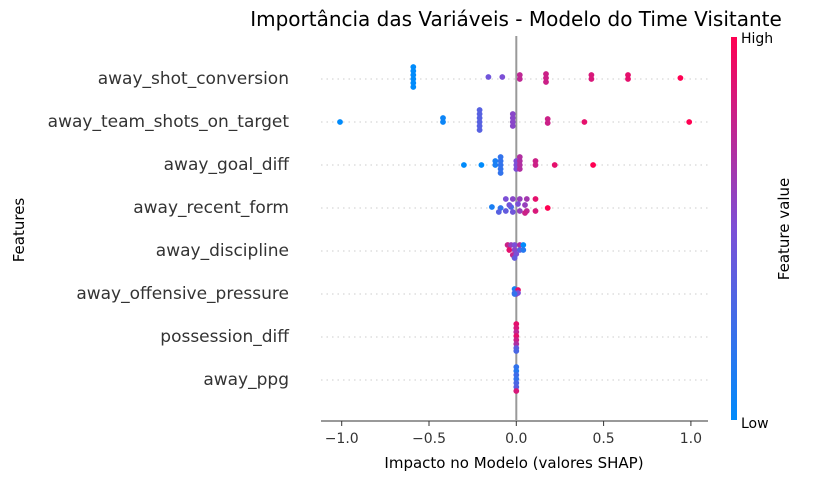  What do you see at coordinates (603, 439) in the screenshot?
I see `x-tick-label: 0.5` at bounding box center [603, 439].